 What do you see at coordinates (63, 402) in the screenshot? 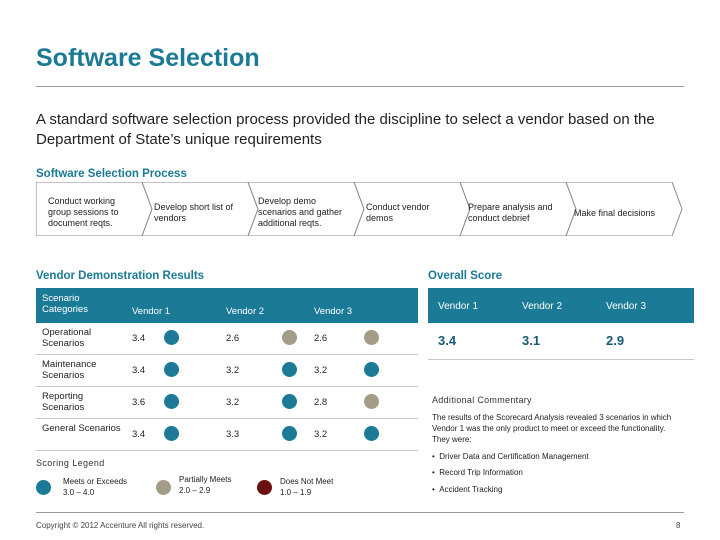
I see `row-category: Reporting Scenarios` at bounding box center [63, 402].